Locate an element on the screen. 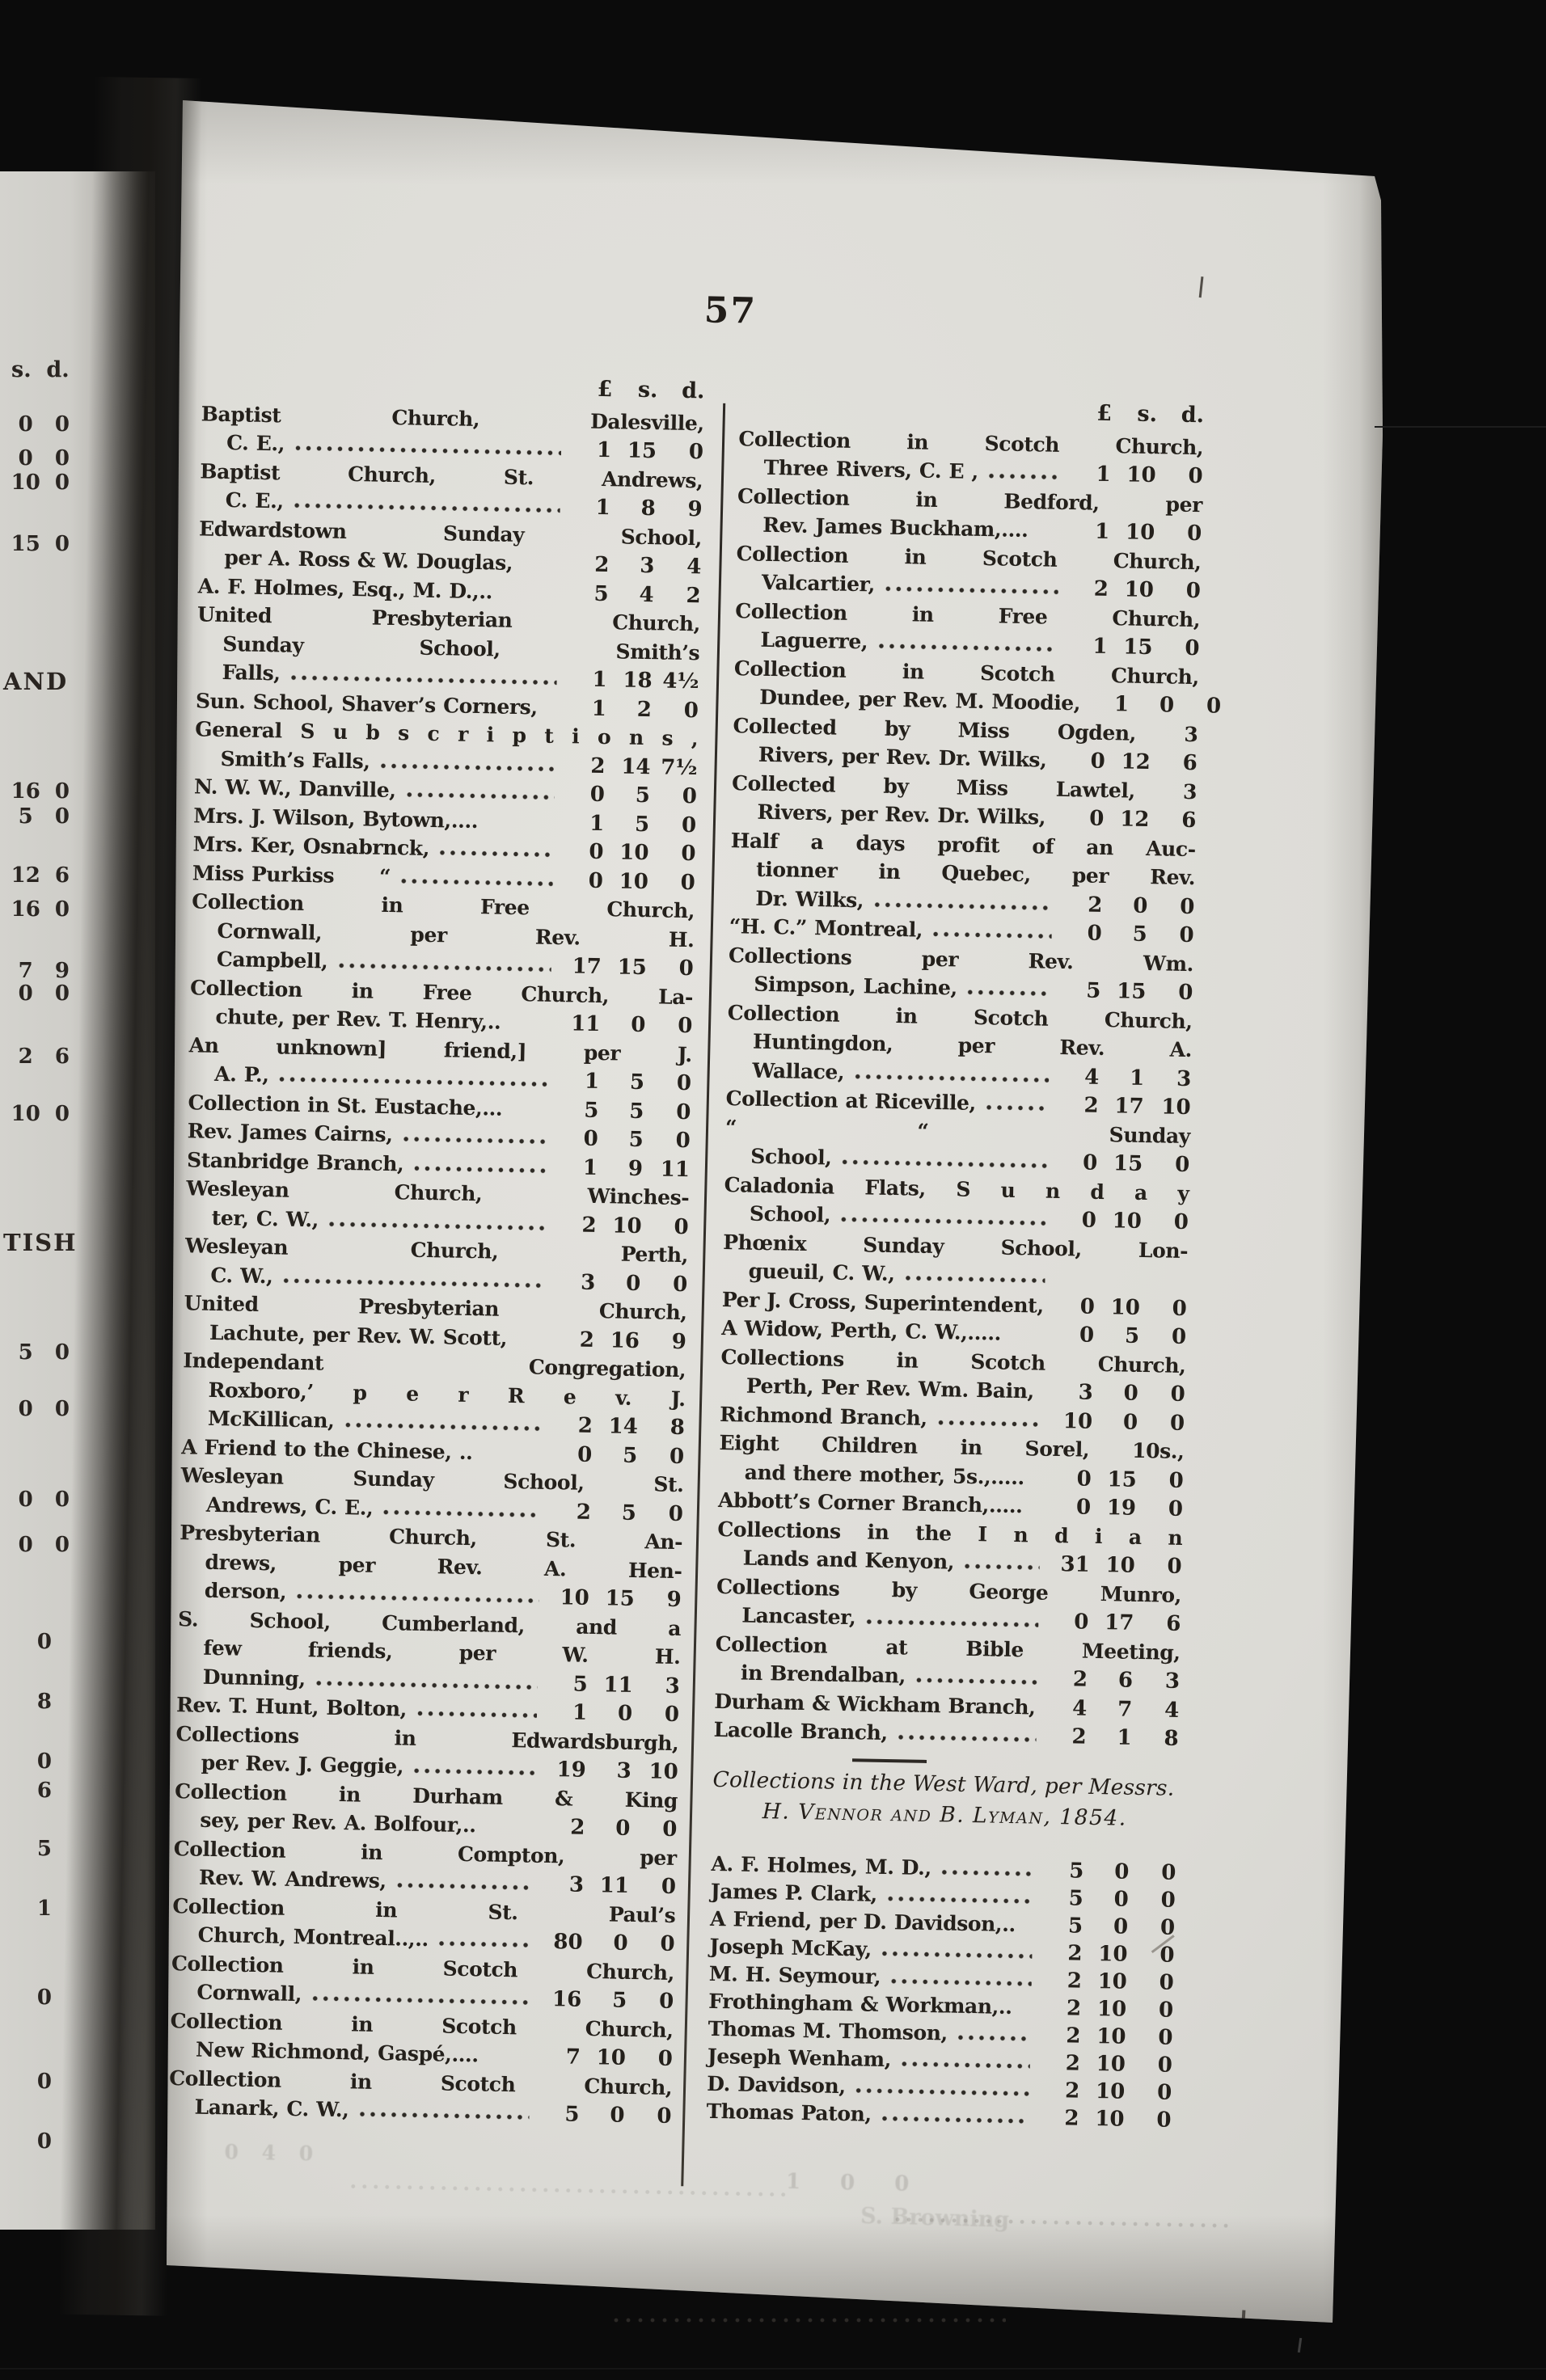 Image resolution: width=1546 pixels, height=2380 pixels. entry-text: Valcartier, is located at coordinates (818, 583).